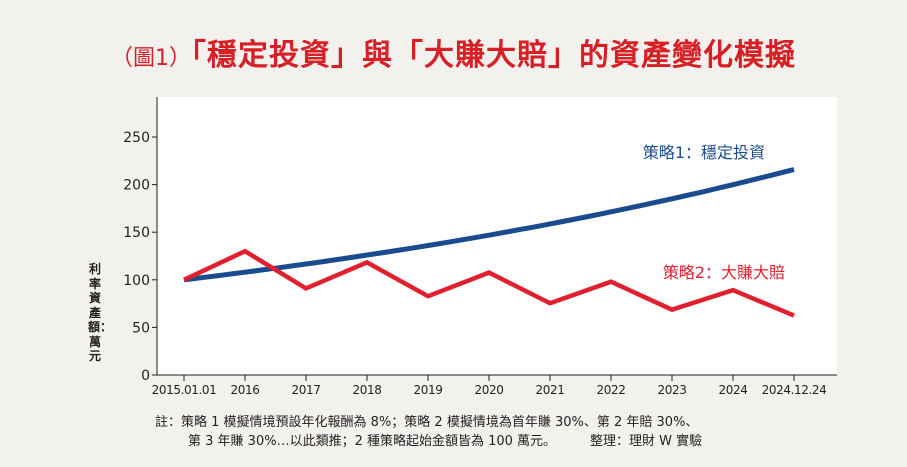 The width and height of the screenshot is (907, 467). Describe the element at coordinates (489, 283) in the screenshot. I see `series-volatile-investment-line` at that location.